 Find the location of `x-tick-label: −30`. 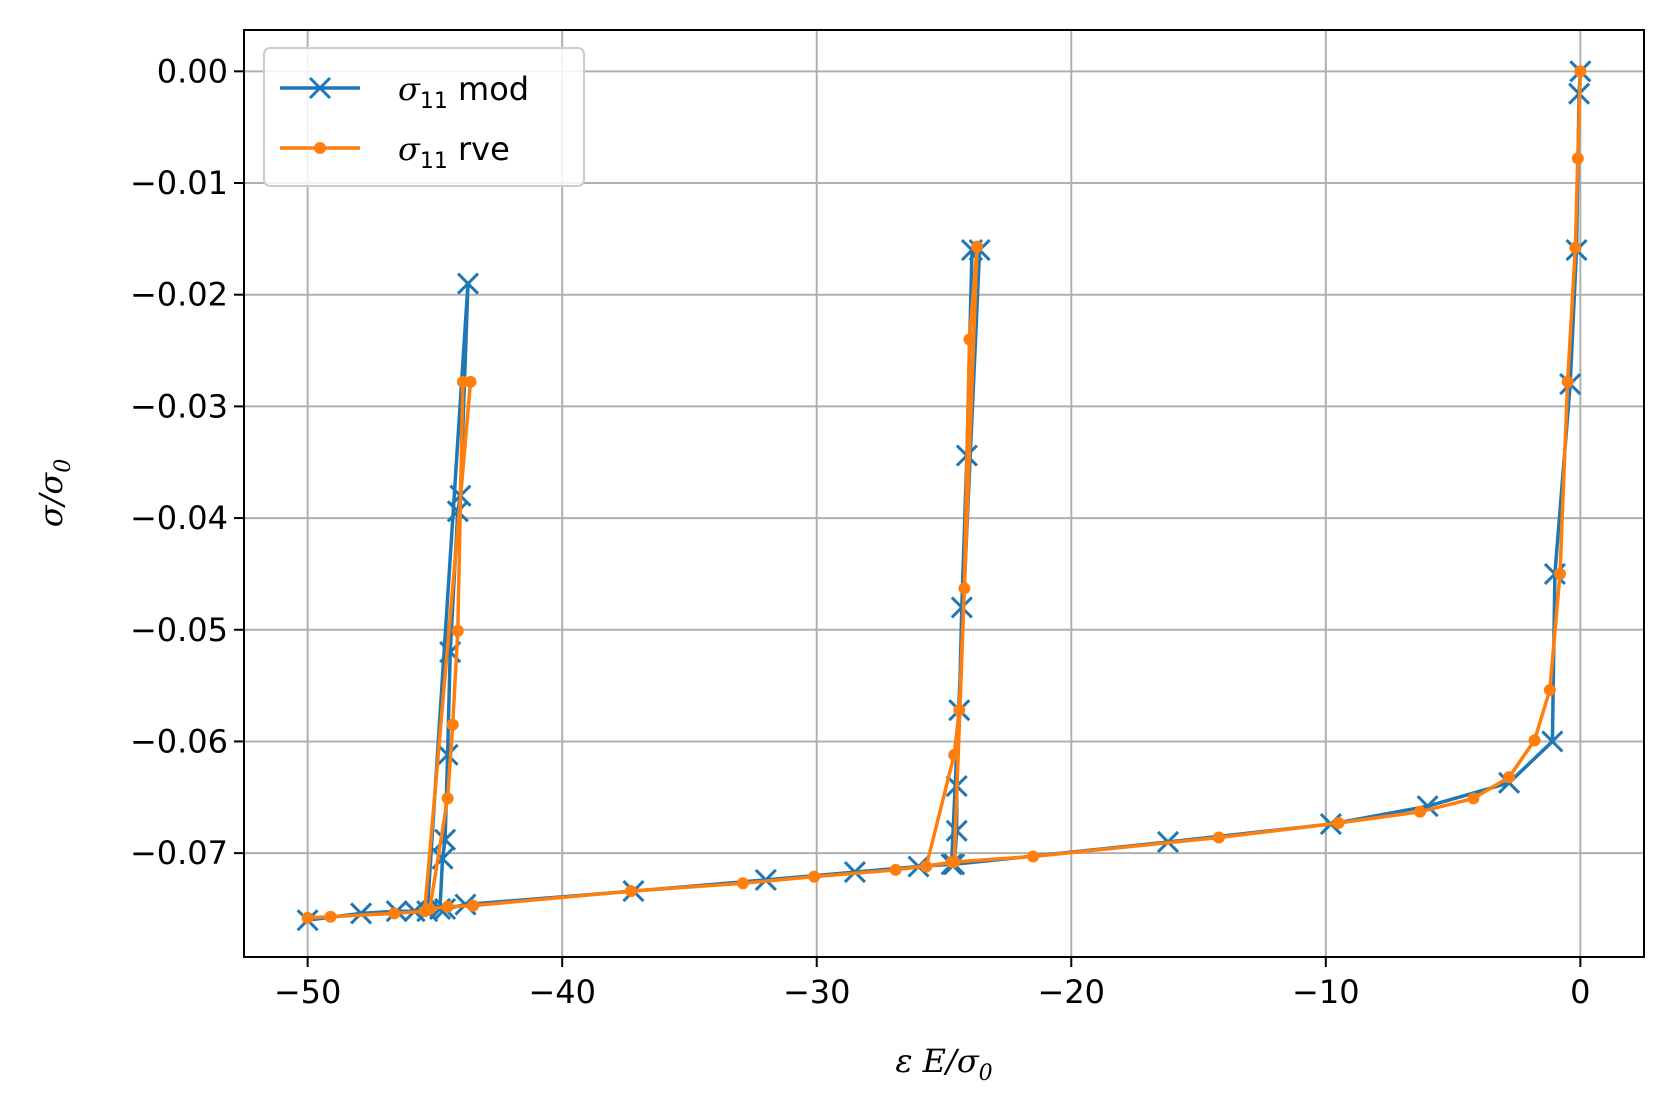

x-tick-label: −30 is located at coordinates (817, 992).